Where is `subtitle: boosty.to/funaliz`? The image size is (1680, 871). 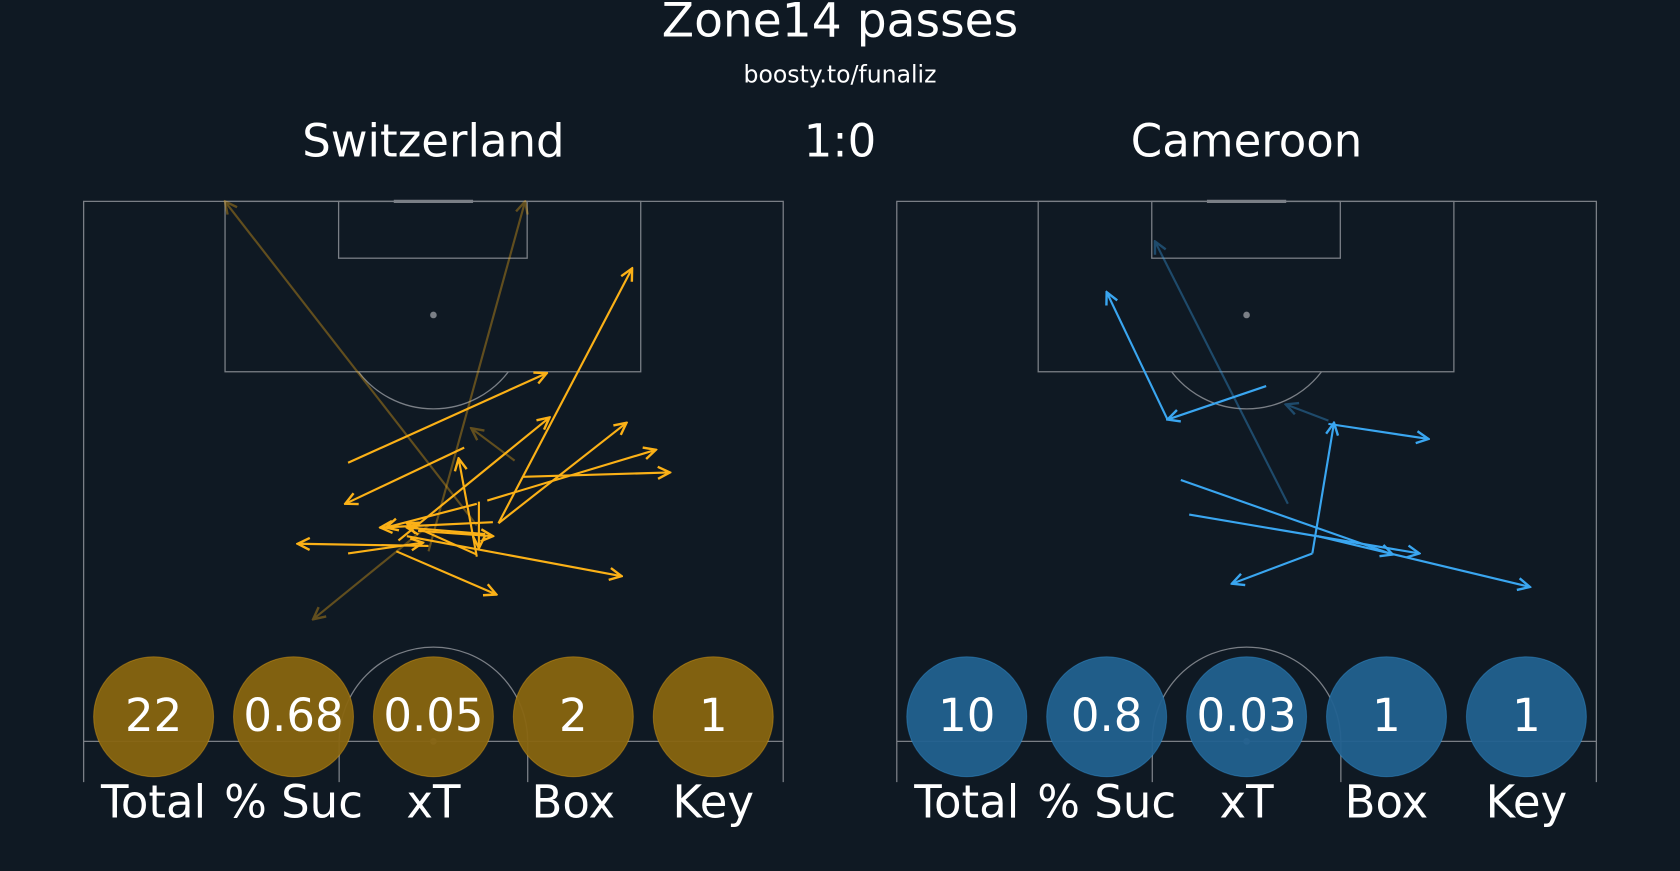
subtitle: boosty.to/funaliz is located at coordinates (840, 75).